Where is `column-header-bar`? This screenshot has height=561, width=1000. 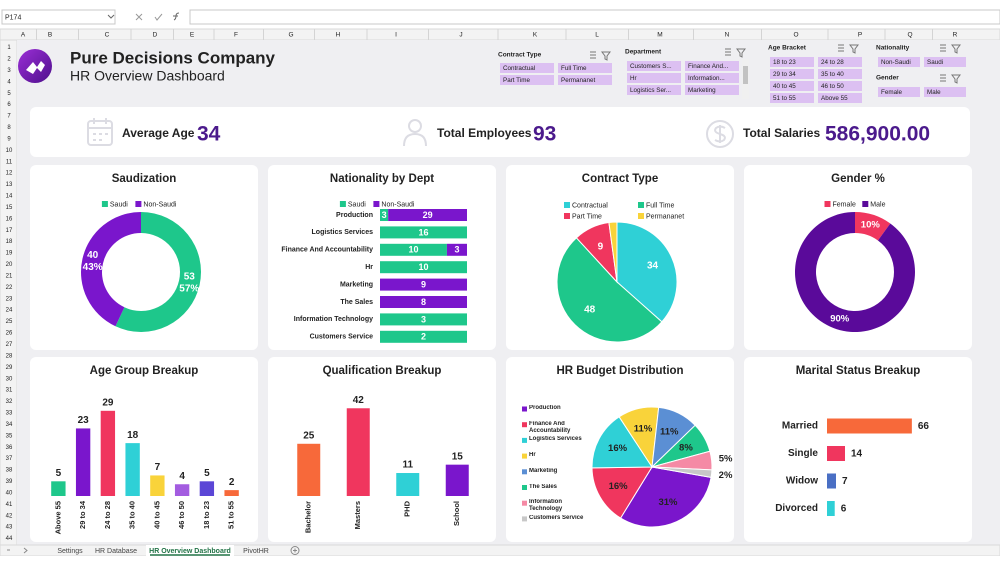 column-header-bar is located at coordinates (500, 34).